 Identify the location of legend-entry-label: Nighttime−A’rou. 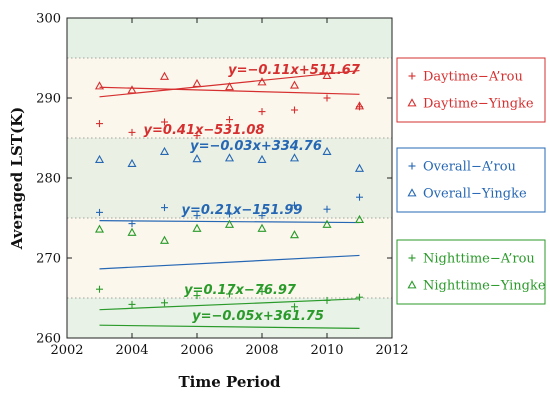
(479, 259).